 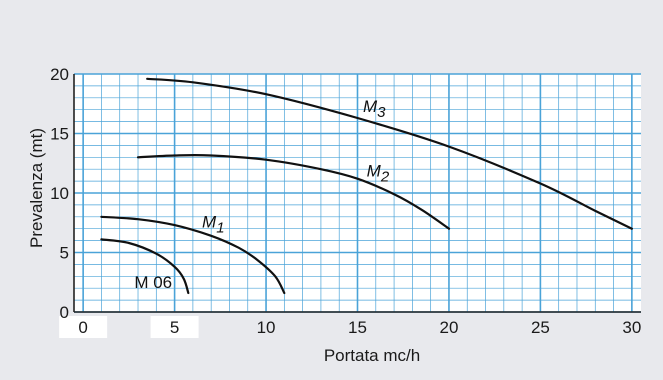 What do you see at coordinates (153, 282) in the screenshot?
I see `curve-label-m06: M 06` at bounding box center [153, 282].